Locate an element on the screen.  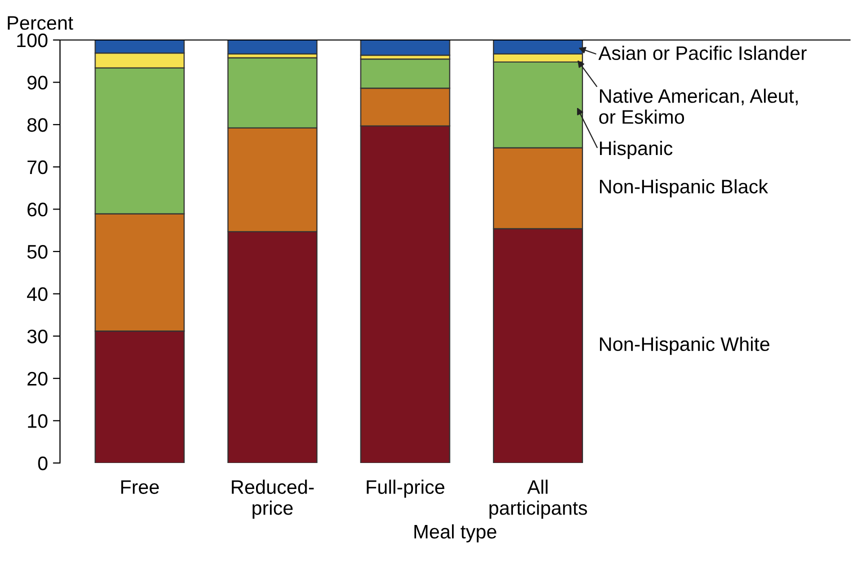
series-label: Native American, Aleut, or Eskimo is located at coordinates (698, 106).